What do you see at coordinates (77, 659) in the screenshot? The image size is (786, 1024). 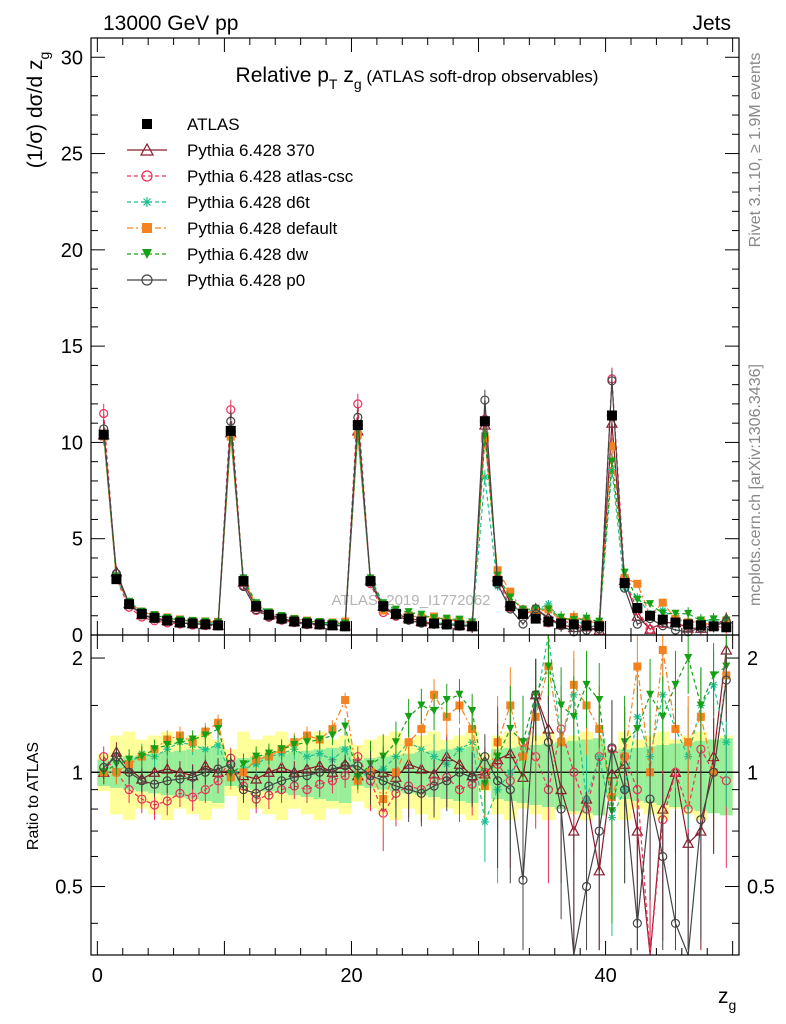 I see `ratio-y-tick-label: 2` at bounding box center [77, 659].